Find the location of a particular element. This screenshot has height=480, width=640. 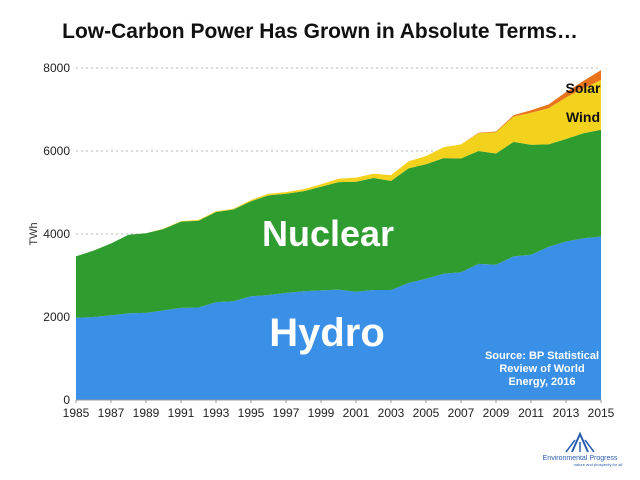

x-tick-label: 2003 is located at coordinates (391, 413).